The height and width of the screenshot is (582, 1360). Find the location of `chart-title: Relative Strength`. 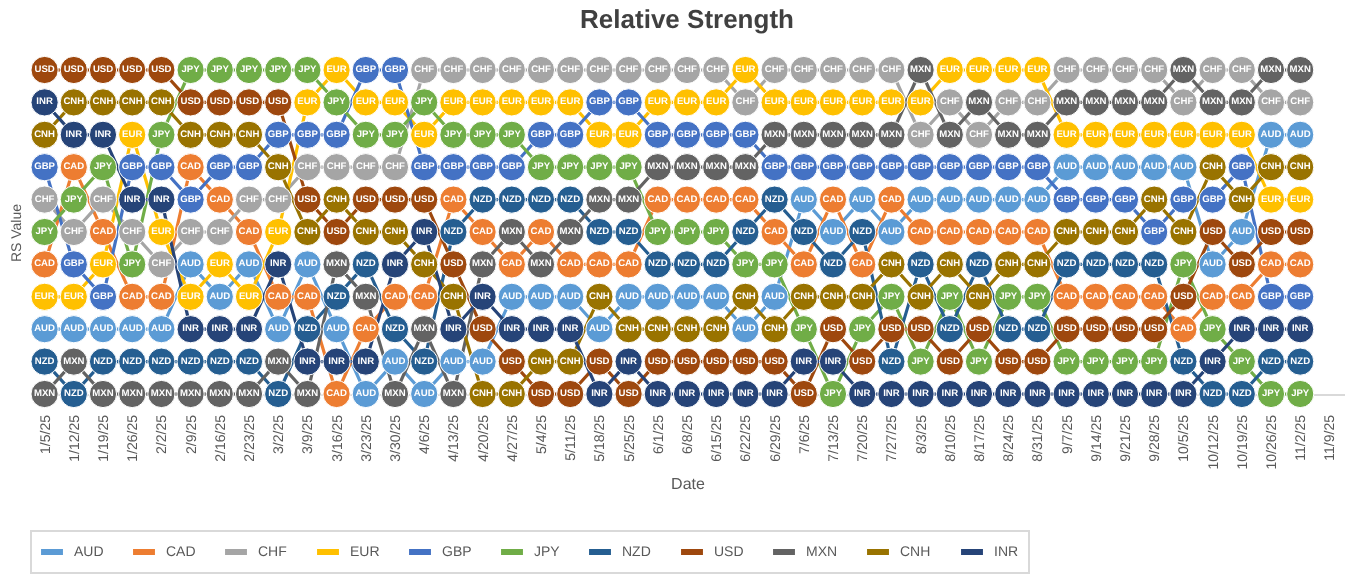

chart-title: Relative Strength is located at coordinates (687, 19).